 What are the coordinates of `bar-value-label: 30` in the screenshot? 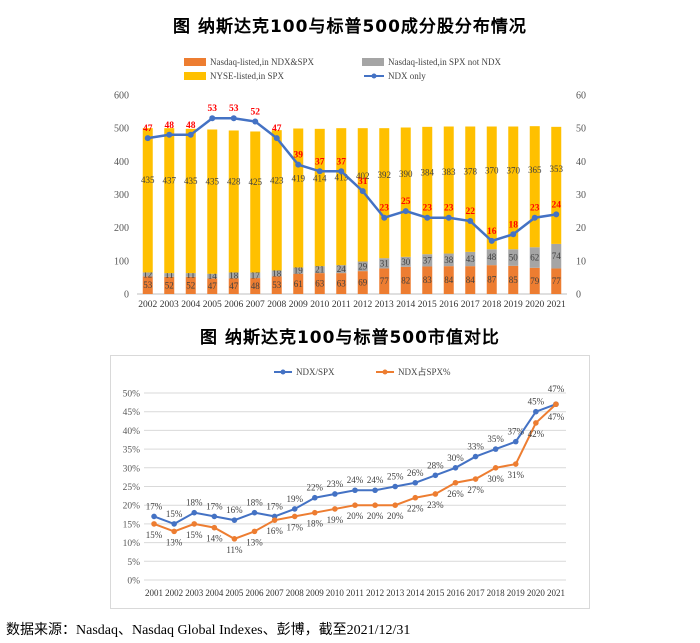 It's located at (406, 262).